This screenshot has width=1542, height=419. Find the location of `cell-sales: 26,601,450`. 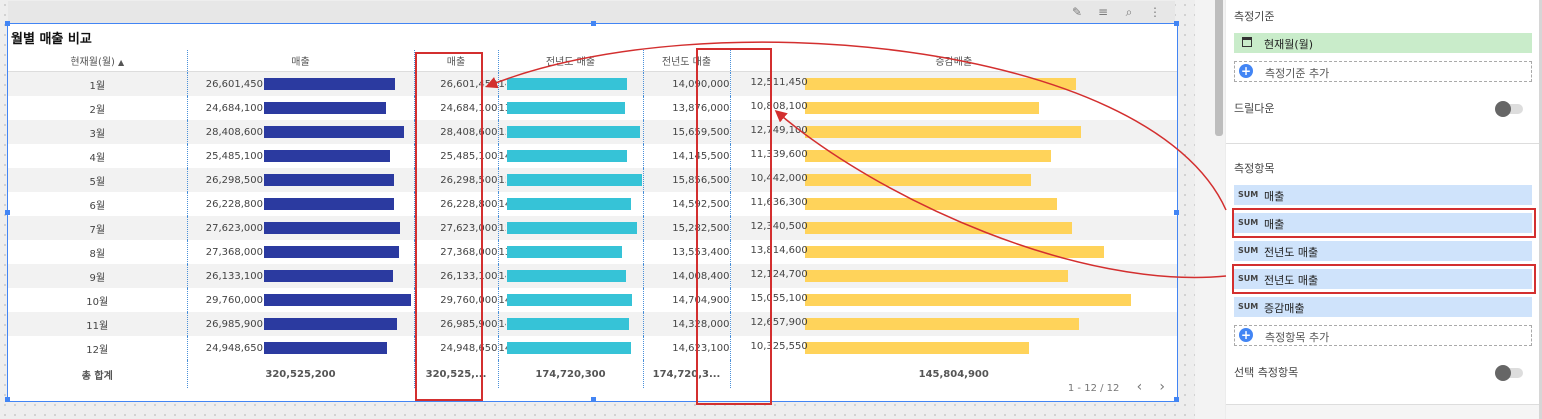

cell-sales: 26,601,450 is located at coordinates (225, 83).